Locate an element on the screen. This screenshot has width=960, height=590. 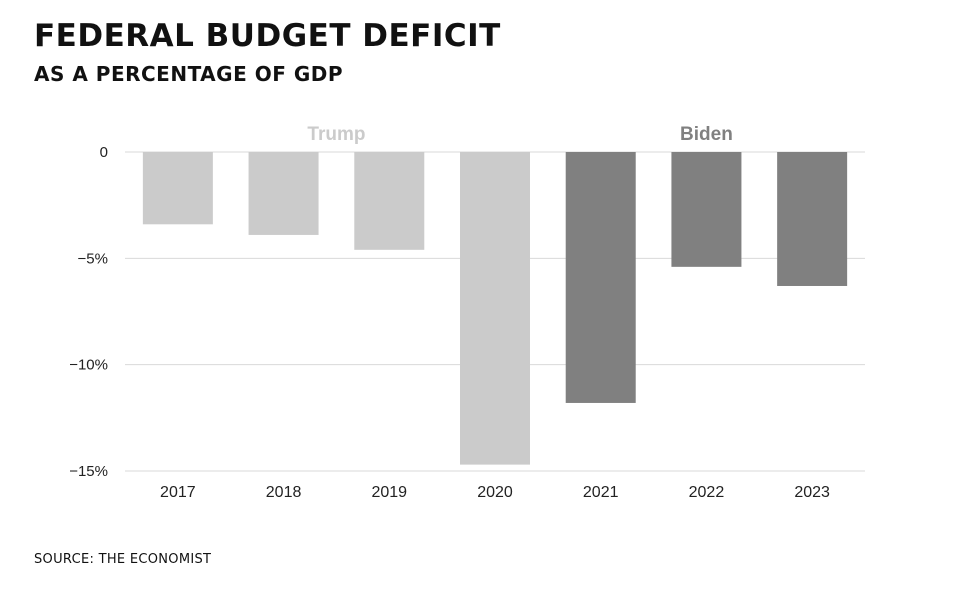
x-tick-label: 2022 is located at coordinates (707, 492).